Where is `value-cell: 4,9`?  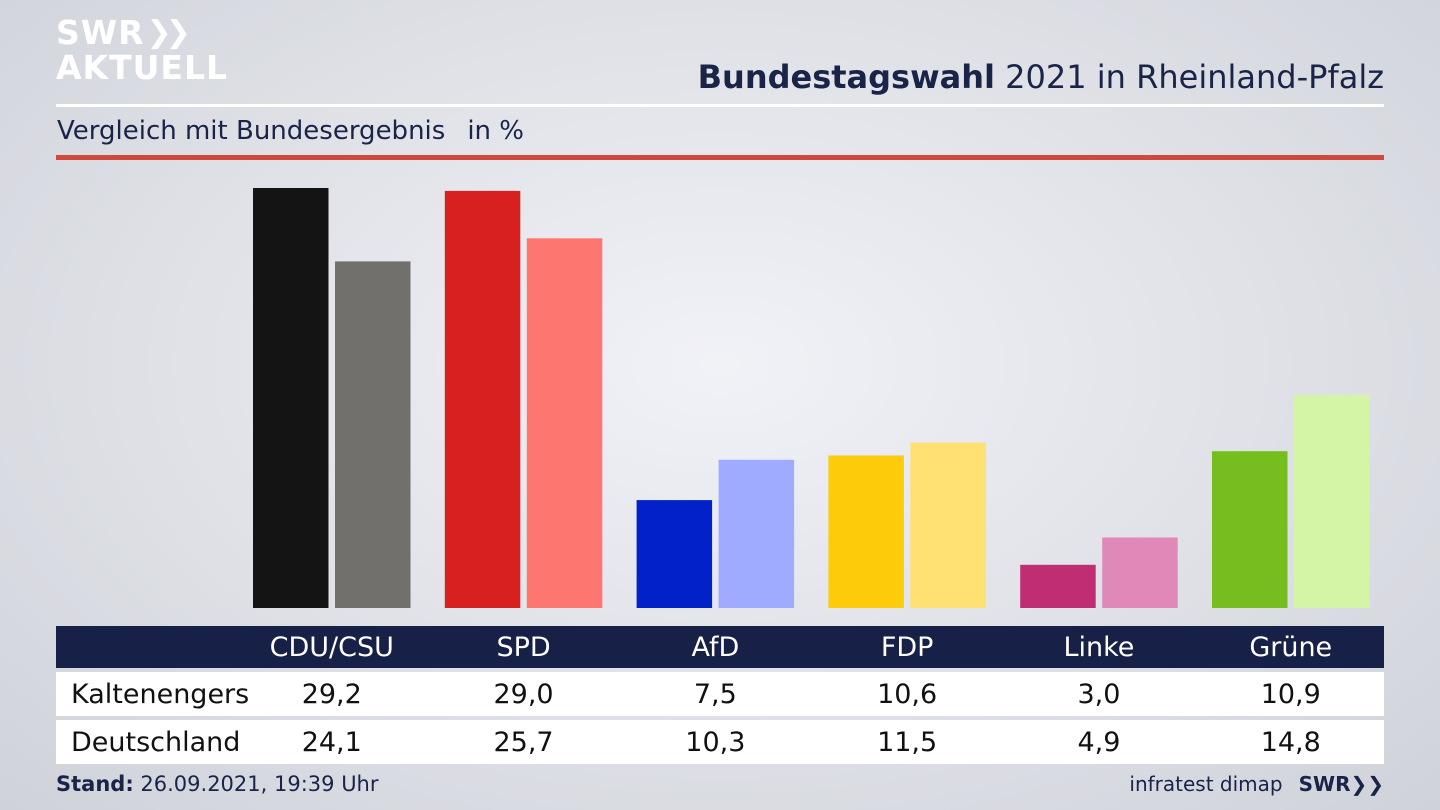 value-cell: 4,9 is located at coordinates (1099, 742).